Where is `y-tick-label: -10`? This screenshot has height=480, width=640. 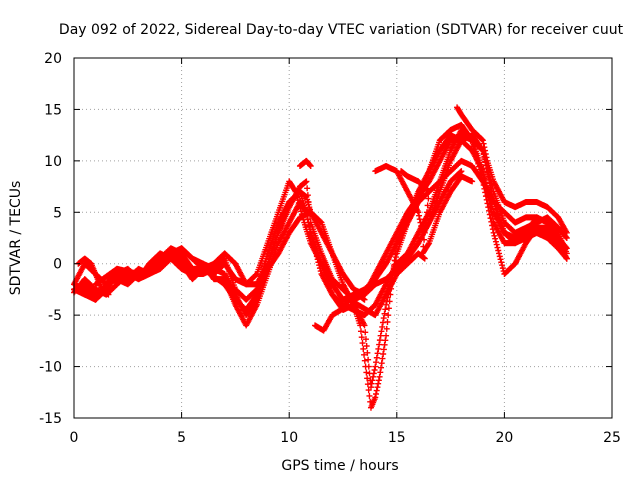
y-tick-label: -10 is located at coordinates (50, 368).